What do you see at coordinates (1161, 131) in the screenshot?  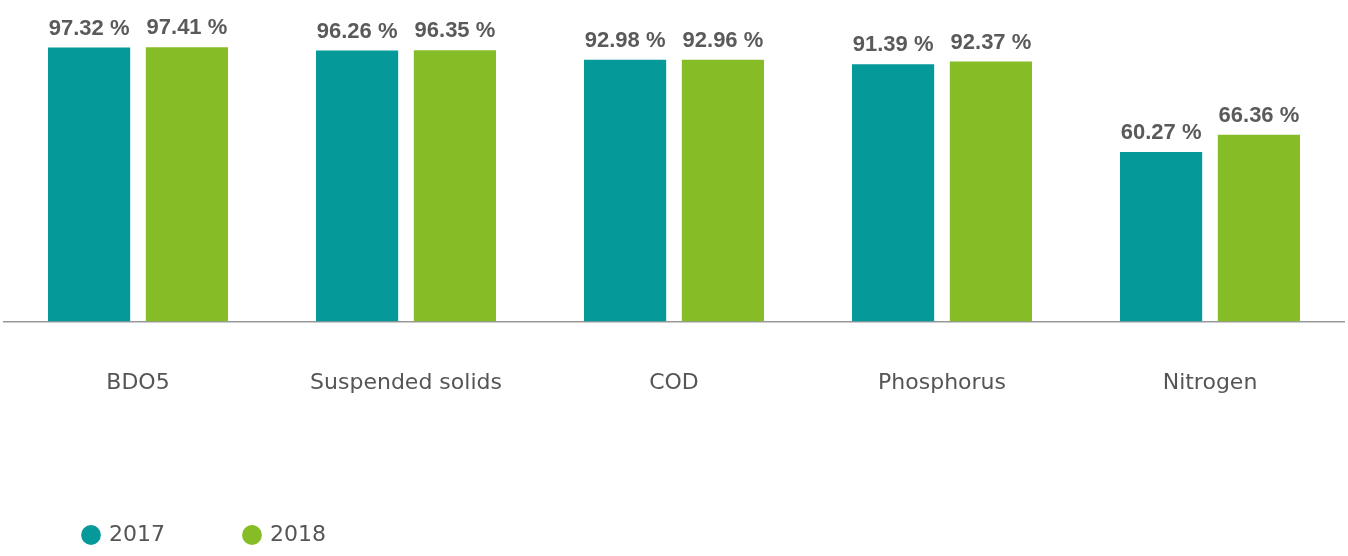 I see `data-label: 60.27 %` at bounding box center [1161, 131].